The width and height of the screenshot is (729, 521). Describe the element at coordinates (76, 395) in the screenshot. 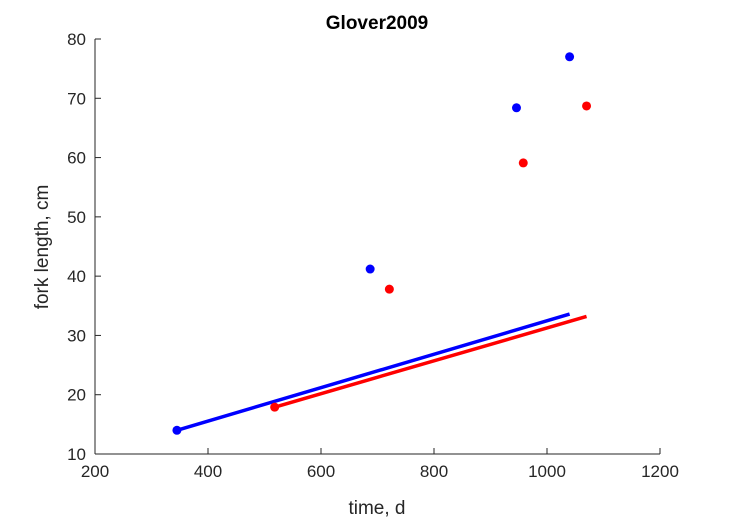

I see `y-tick-label: 20` at that location.